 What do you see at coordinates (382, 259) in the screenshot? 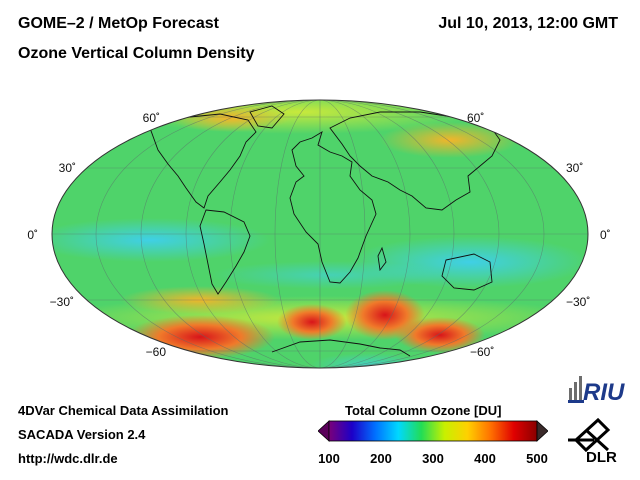
I see `madagascar-coast` at bounding box center [382, 259].